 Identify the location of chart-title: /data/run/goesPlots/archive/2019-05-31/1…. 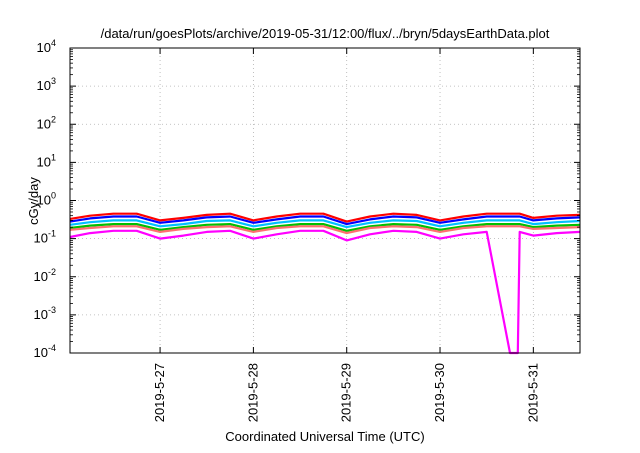
(325, 33).